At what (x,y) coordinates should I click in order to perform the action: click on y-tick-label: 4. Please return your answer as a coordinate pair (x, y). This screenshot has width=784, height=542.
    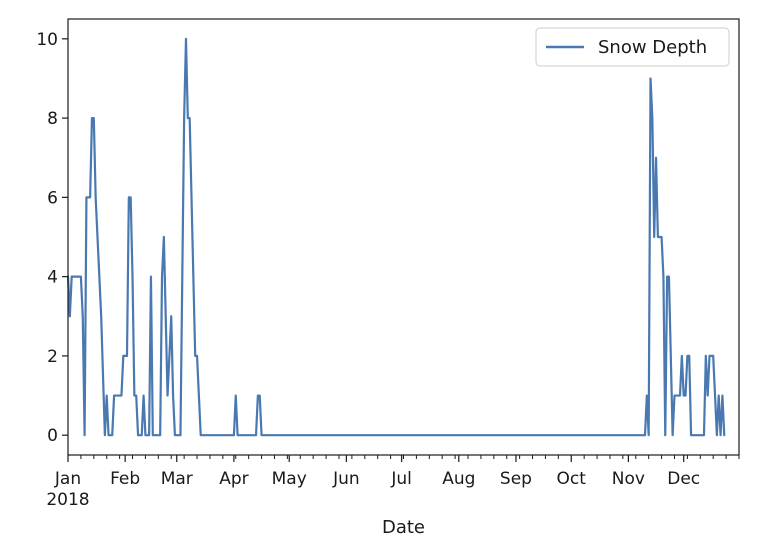
    Looking at the image, I should click on (52, 278).